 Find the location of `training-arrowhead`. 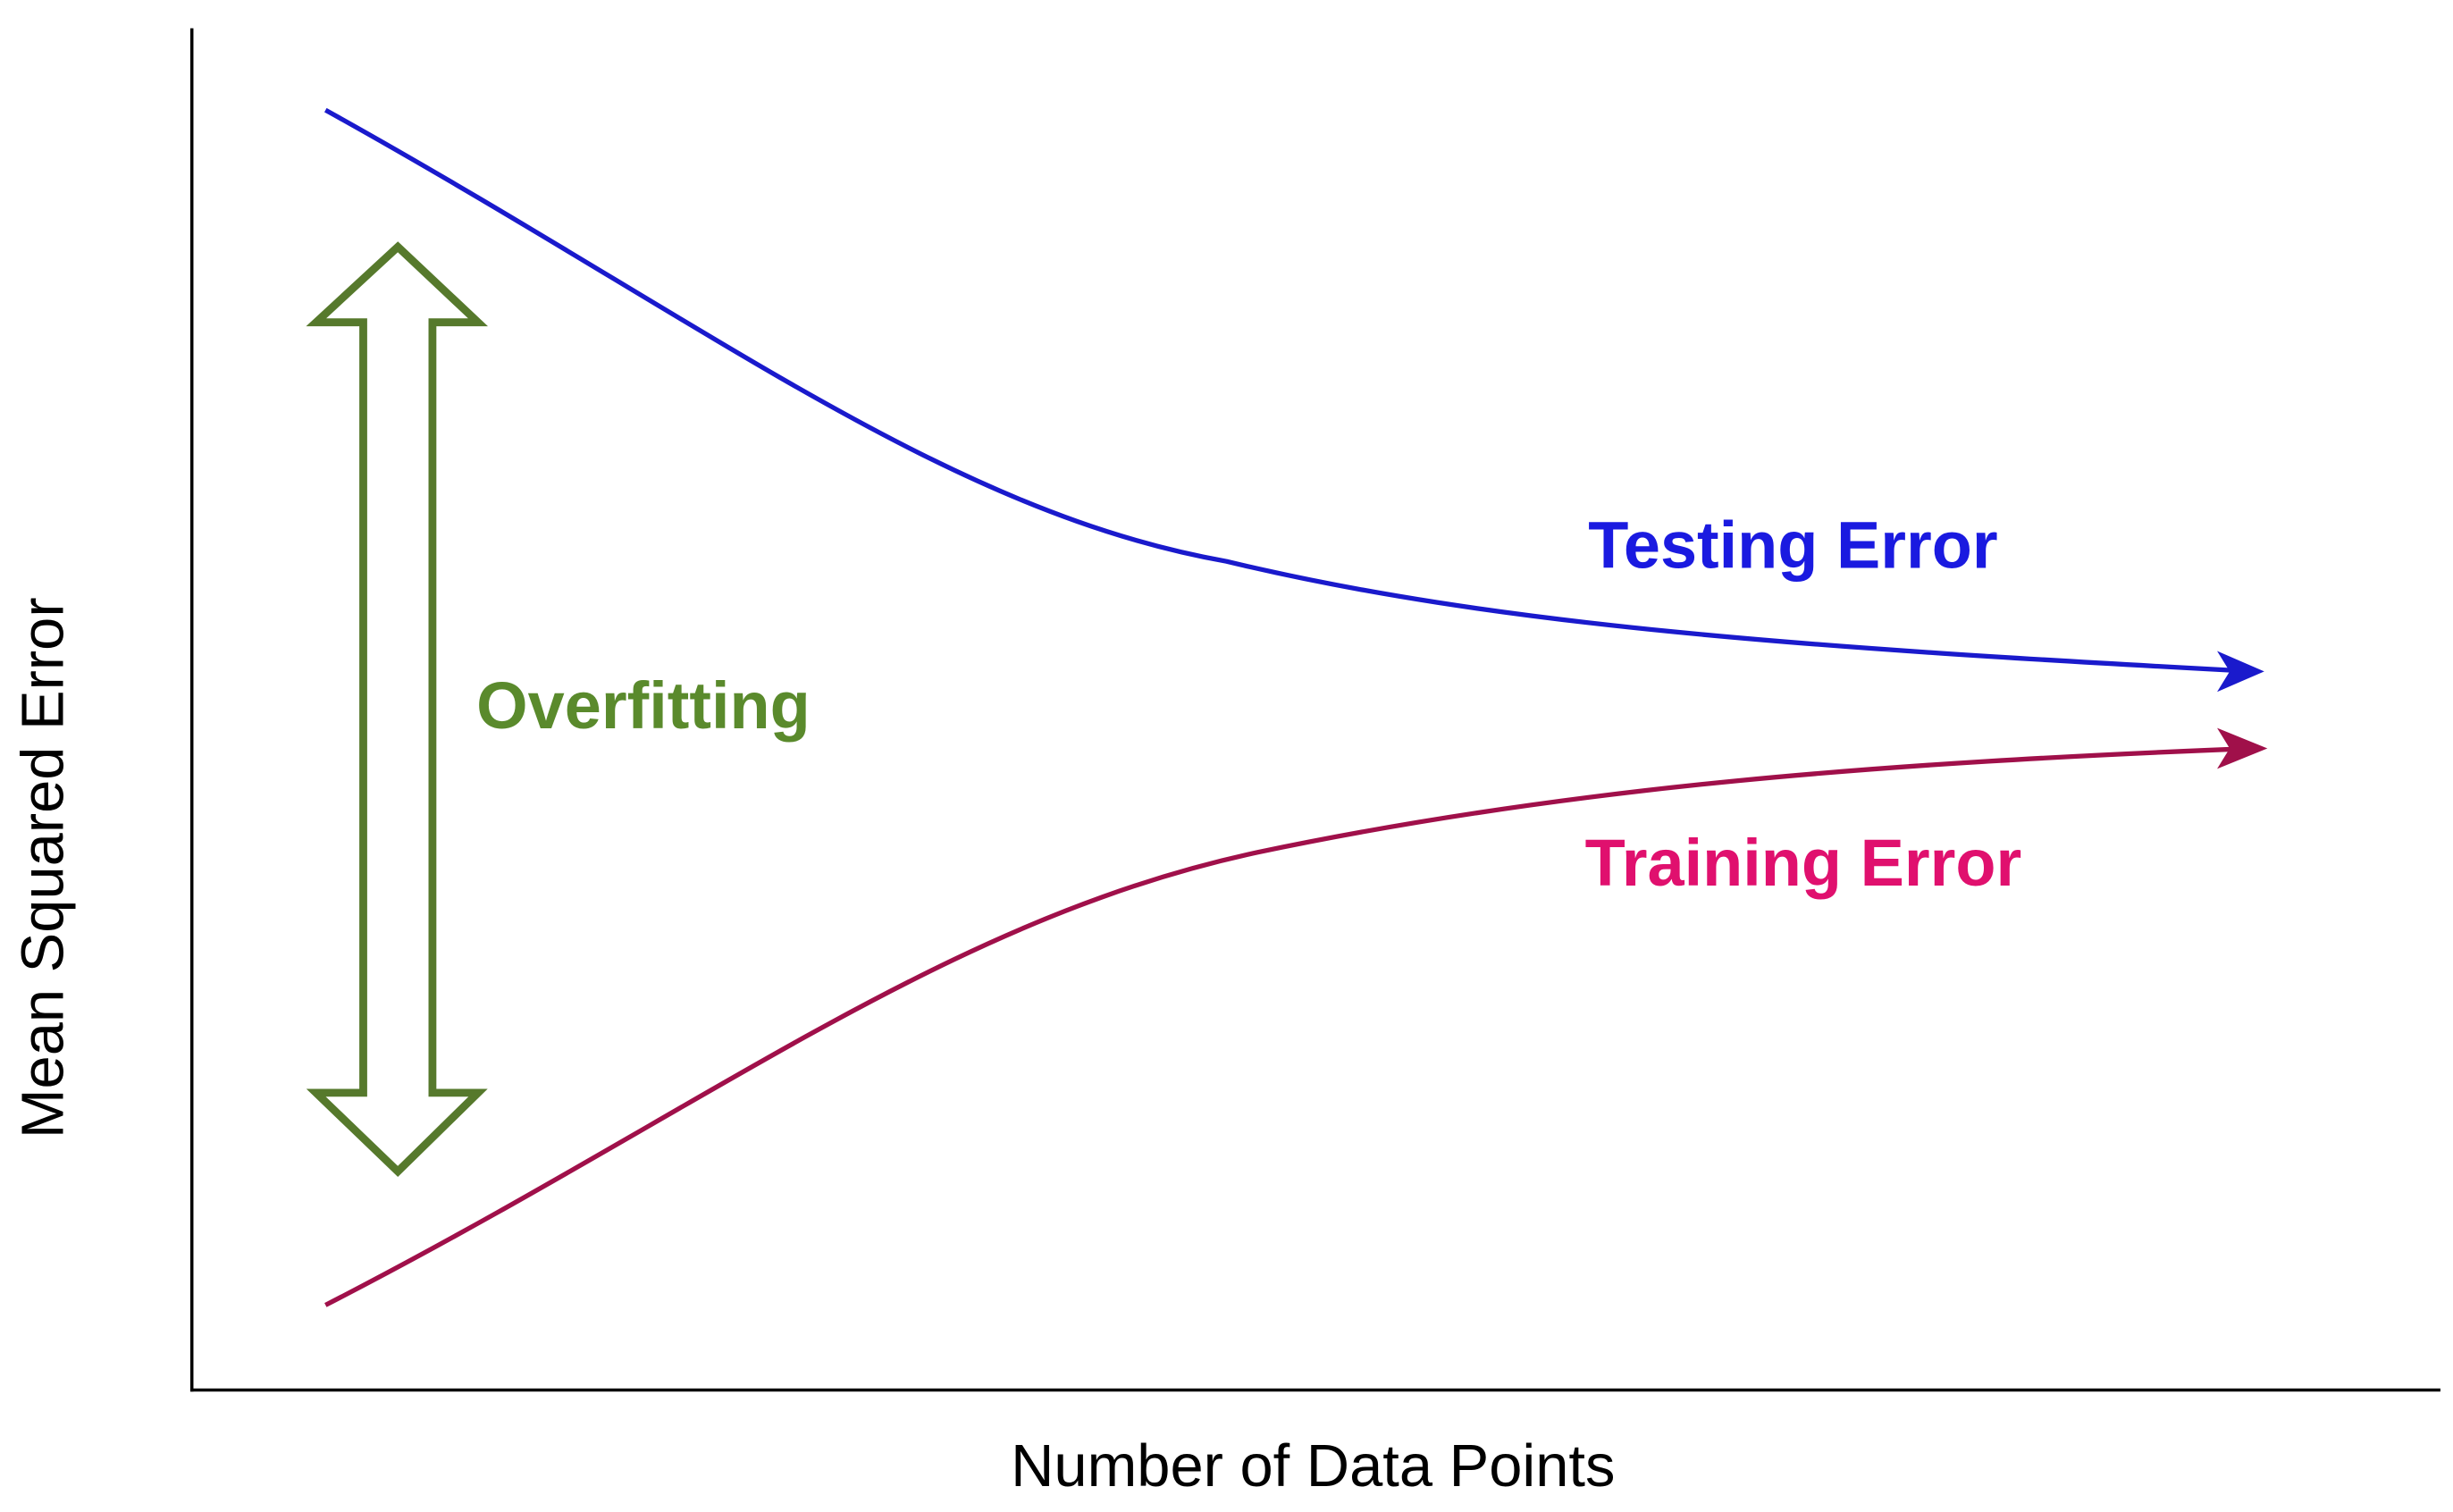

training-arrowhead is located at coordinates (2242, 748).